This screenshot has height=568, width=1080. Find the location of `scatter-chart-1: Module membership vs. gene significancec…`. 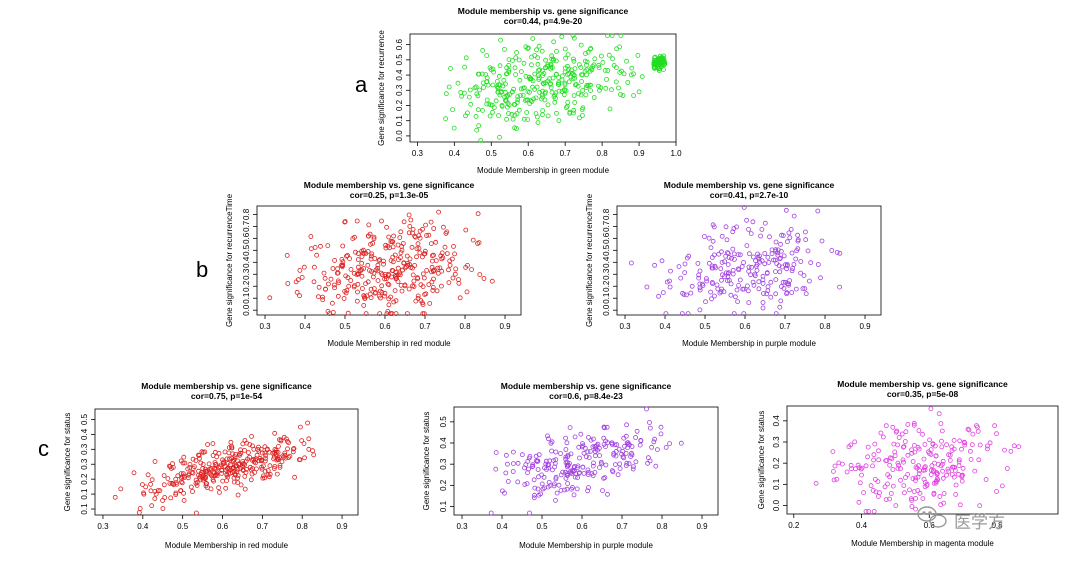

scatter-chart-1: Module membership vs. gene significancec… is located at coordinates (529, 90).